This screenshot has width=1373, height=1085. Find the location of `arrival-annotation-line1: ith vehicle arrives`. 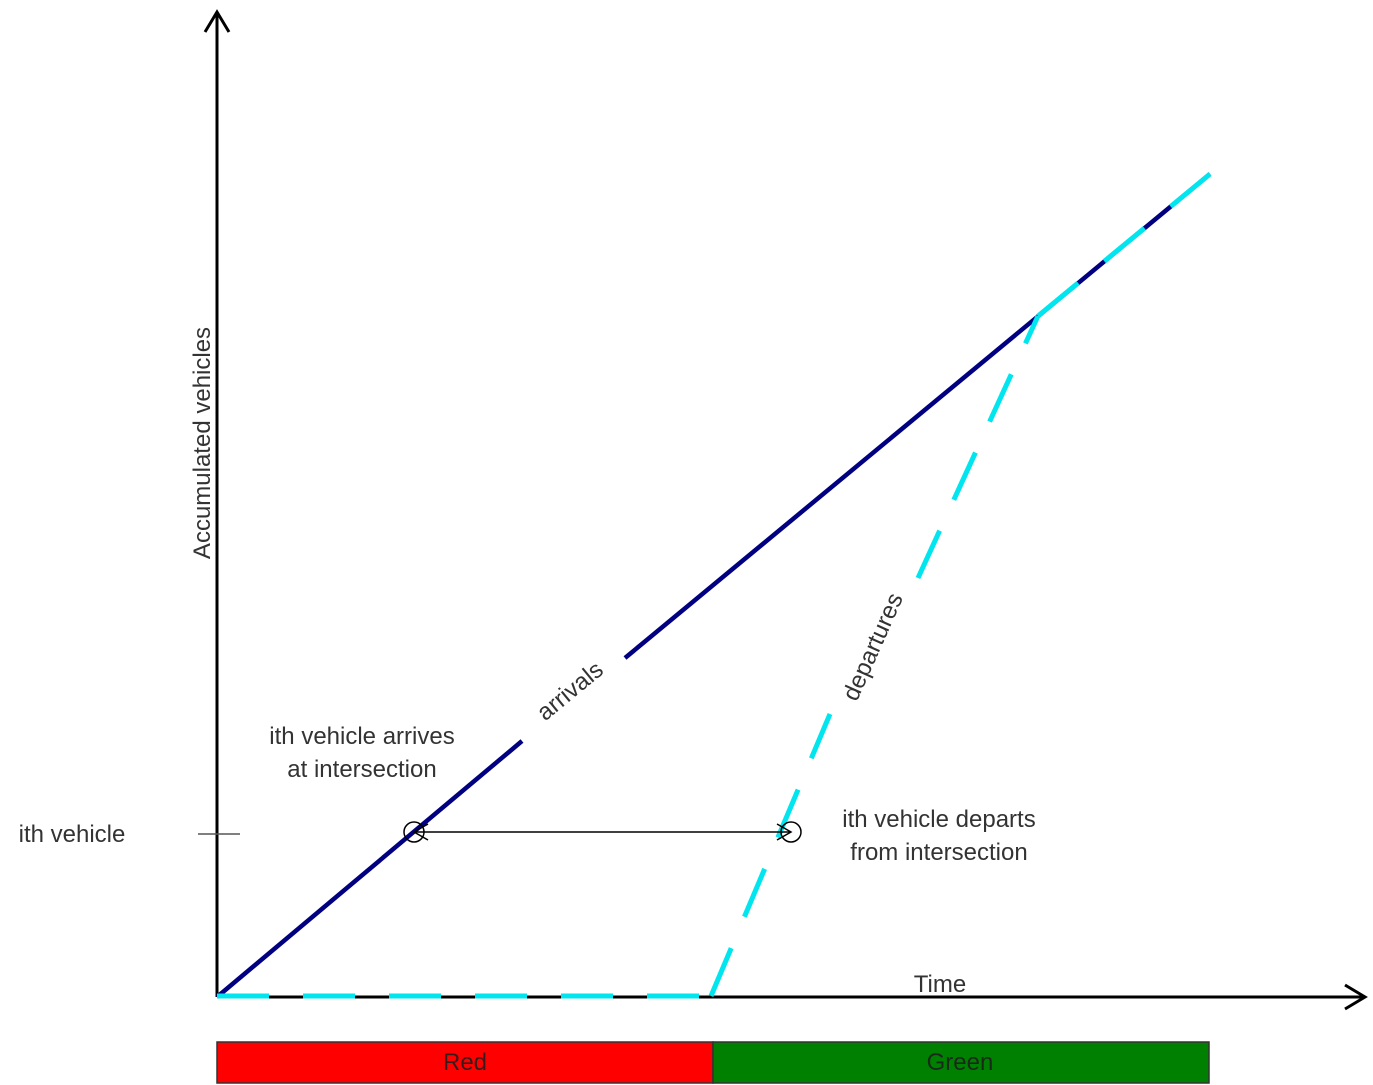

arrival-annotation-line1: ith vehicle arrives is located at coordinates (361, 736).